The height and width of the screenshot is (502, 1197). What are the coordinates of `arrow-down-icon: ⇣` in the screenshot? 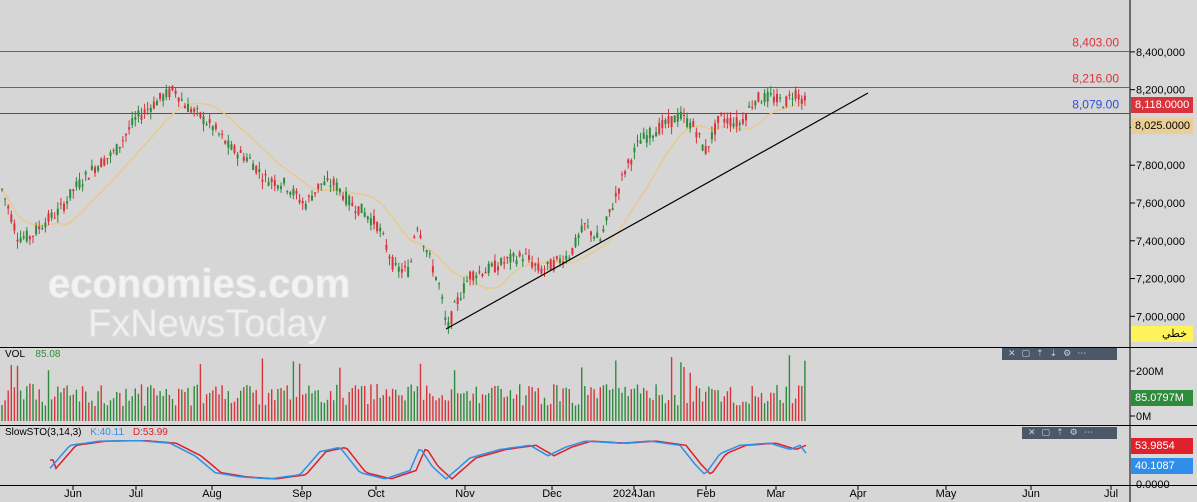 It's located at (1053, 354).